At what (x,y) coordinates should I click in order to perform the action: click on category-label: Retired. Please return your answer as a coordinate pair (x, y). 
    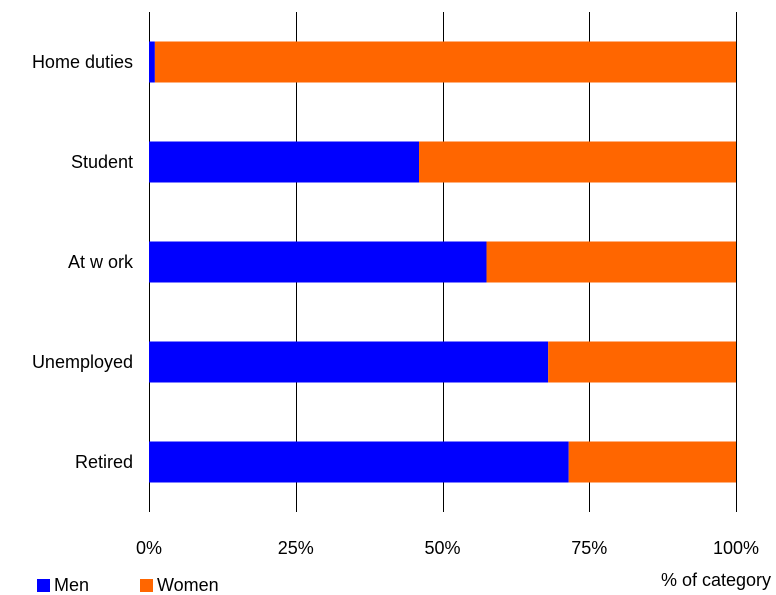
    Looking at the image, I should click on (104, 462).